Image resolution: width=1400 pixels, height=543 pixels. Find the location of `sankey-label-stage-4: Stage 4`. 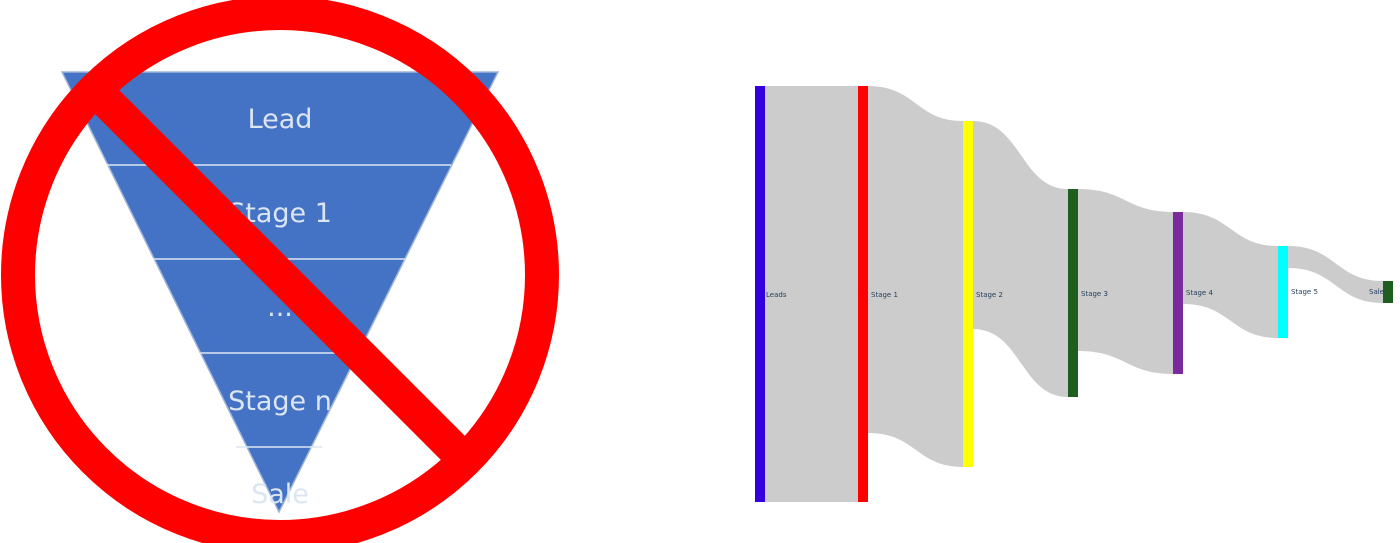

sankey-label-stage-4: Stage 4 is located at coordinates (1199, 293).